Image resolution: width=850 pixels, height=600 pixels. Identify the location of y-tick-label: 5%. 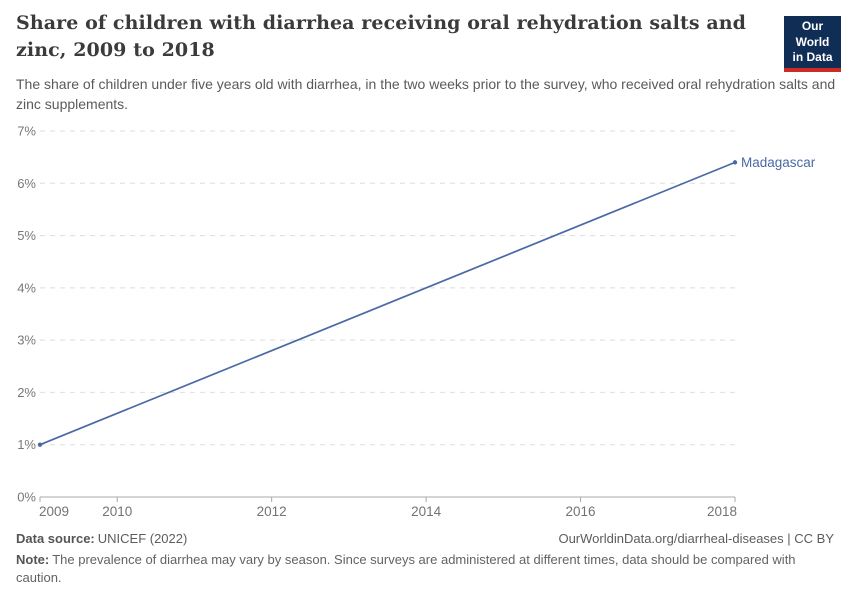
(26, 235).